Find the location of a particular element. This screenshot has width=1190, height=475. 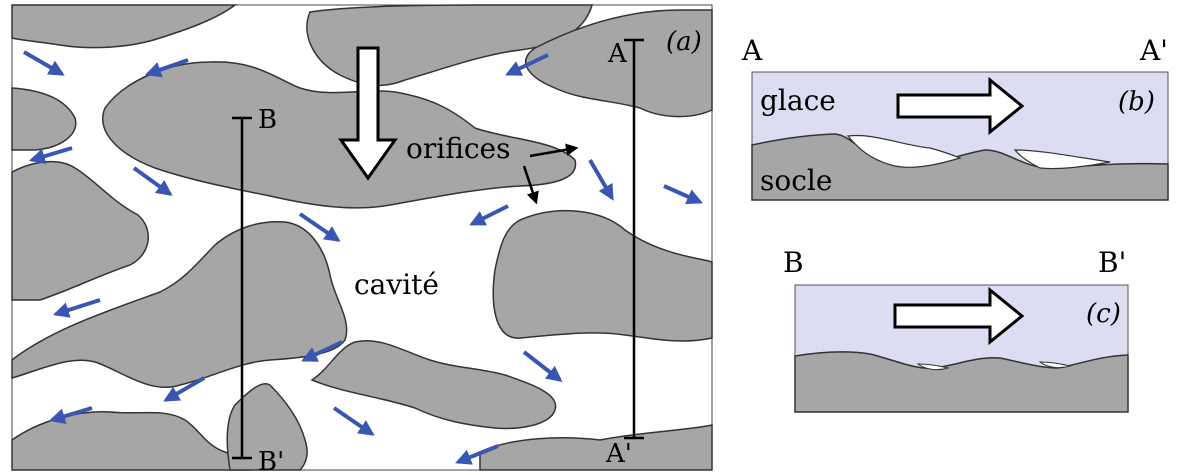

panel-b-tag: (b) is located at coordinates (1136, 102).